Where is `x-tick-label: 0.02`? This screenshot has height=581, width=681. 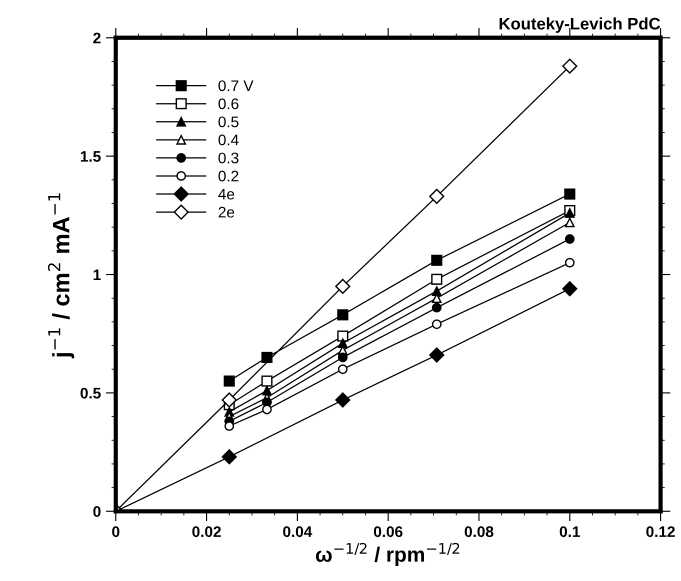 x-tick-label: 0.02 is located at coordinates (206, 532).